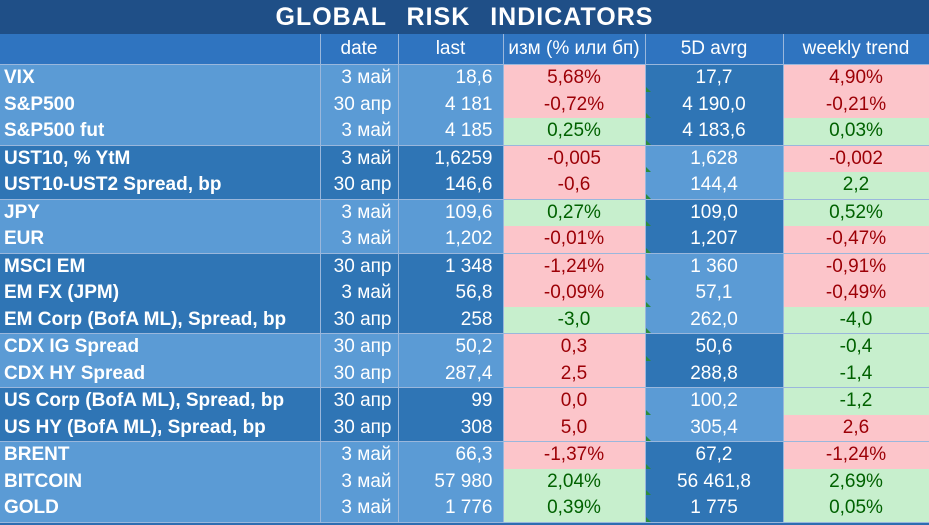  I want to click on change-cell: 0,3, so click(574, 347).